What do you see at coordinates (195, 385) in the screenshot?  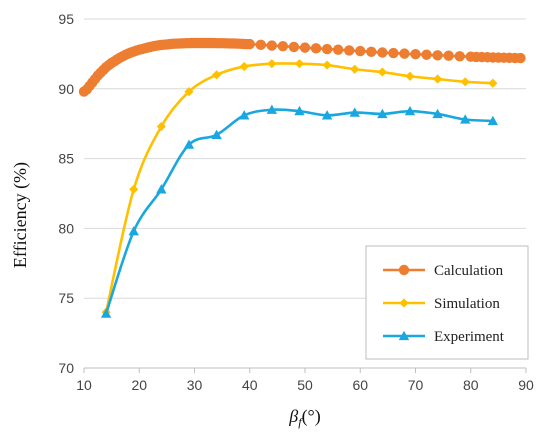 I see `x-tick-label: 30` at bounding box center [195, 385].